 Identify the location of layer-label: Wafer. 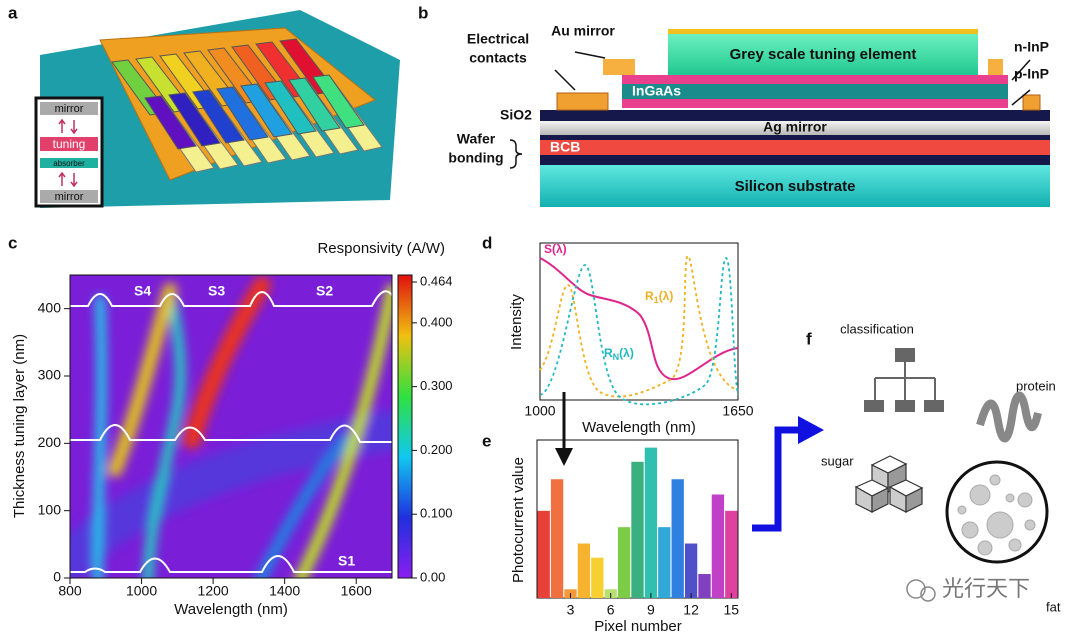
(476, 139).